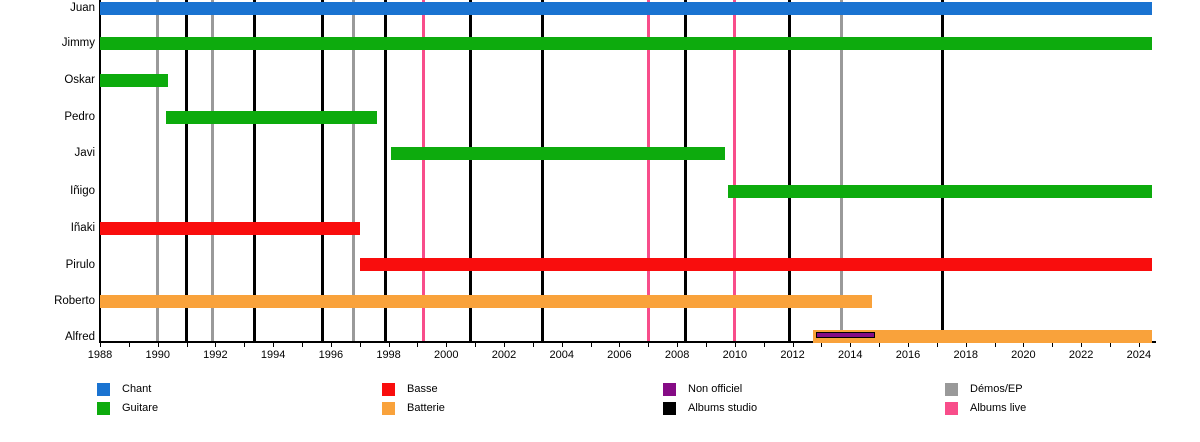  I want to click on x-axis-year-label: 2010, so click(735, 355).